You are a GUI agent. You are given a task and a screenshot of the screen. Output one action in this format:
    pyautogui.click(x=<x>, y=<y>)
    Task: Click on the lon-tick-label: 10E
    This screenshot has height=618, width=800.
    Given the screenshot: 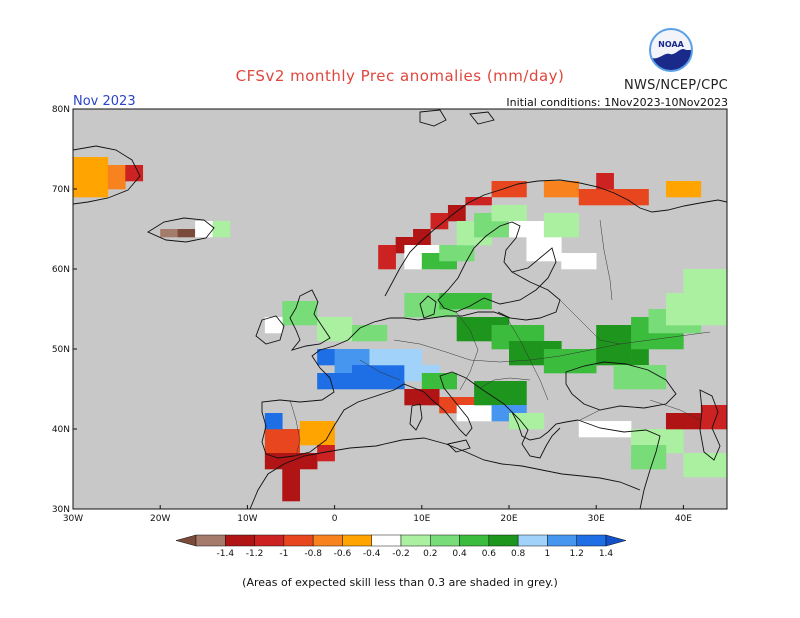 What is the action you would take?
    pyautogui.click(x=421, y=519)
    